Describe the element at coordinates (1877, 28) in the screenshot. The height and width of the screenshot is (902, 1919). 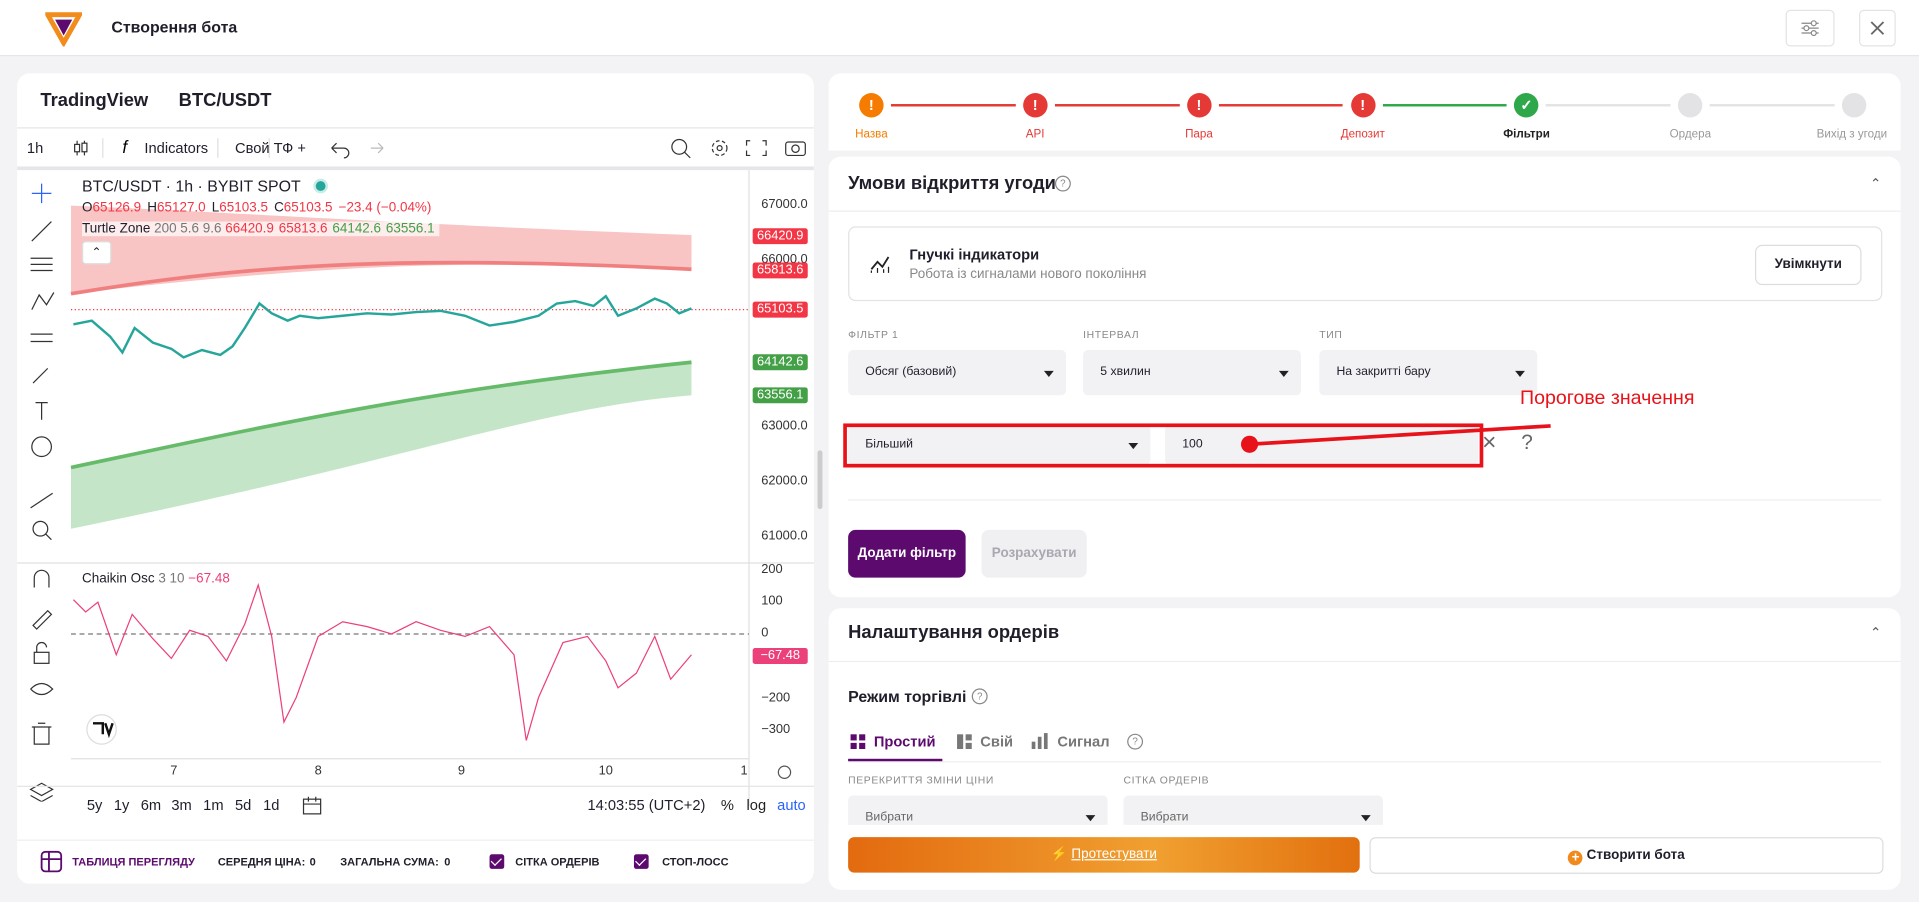
I see `close-button` at that location.